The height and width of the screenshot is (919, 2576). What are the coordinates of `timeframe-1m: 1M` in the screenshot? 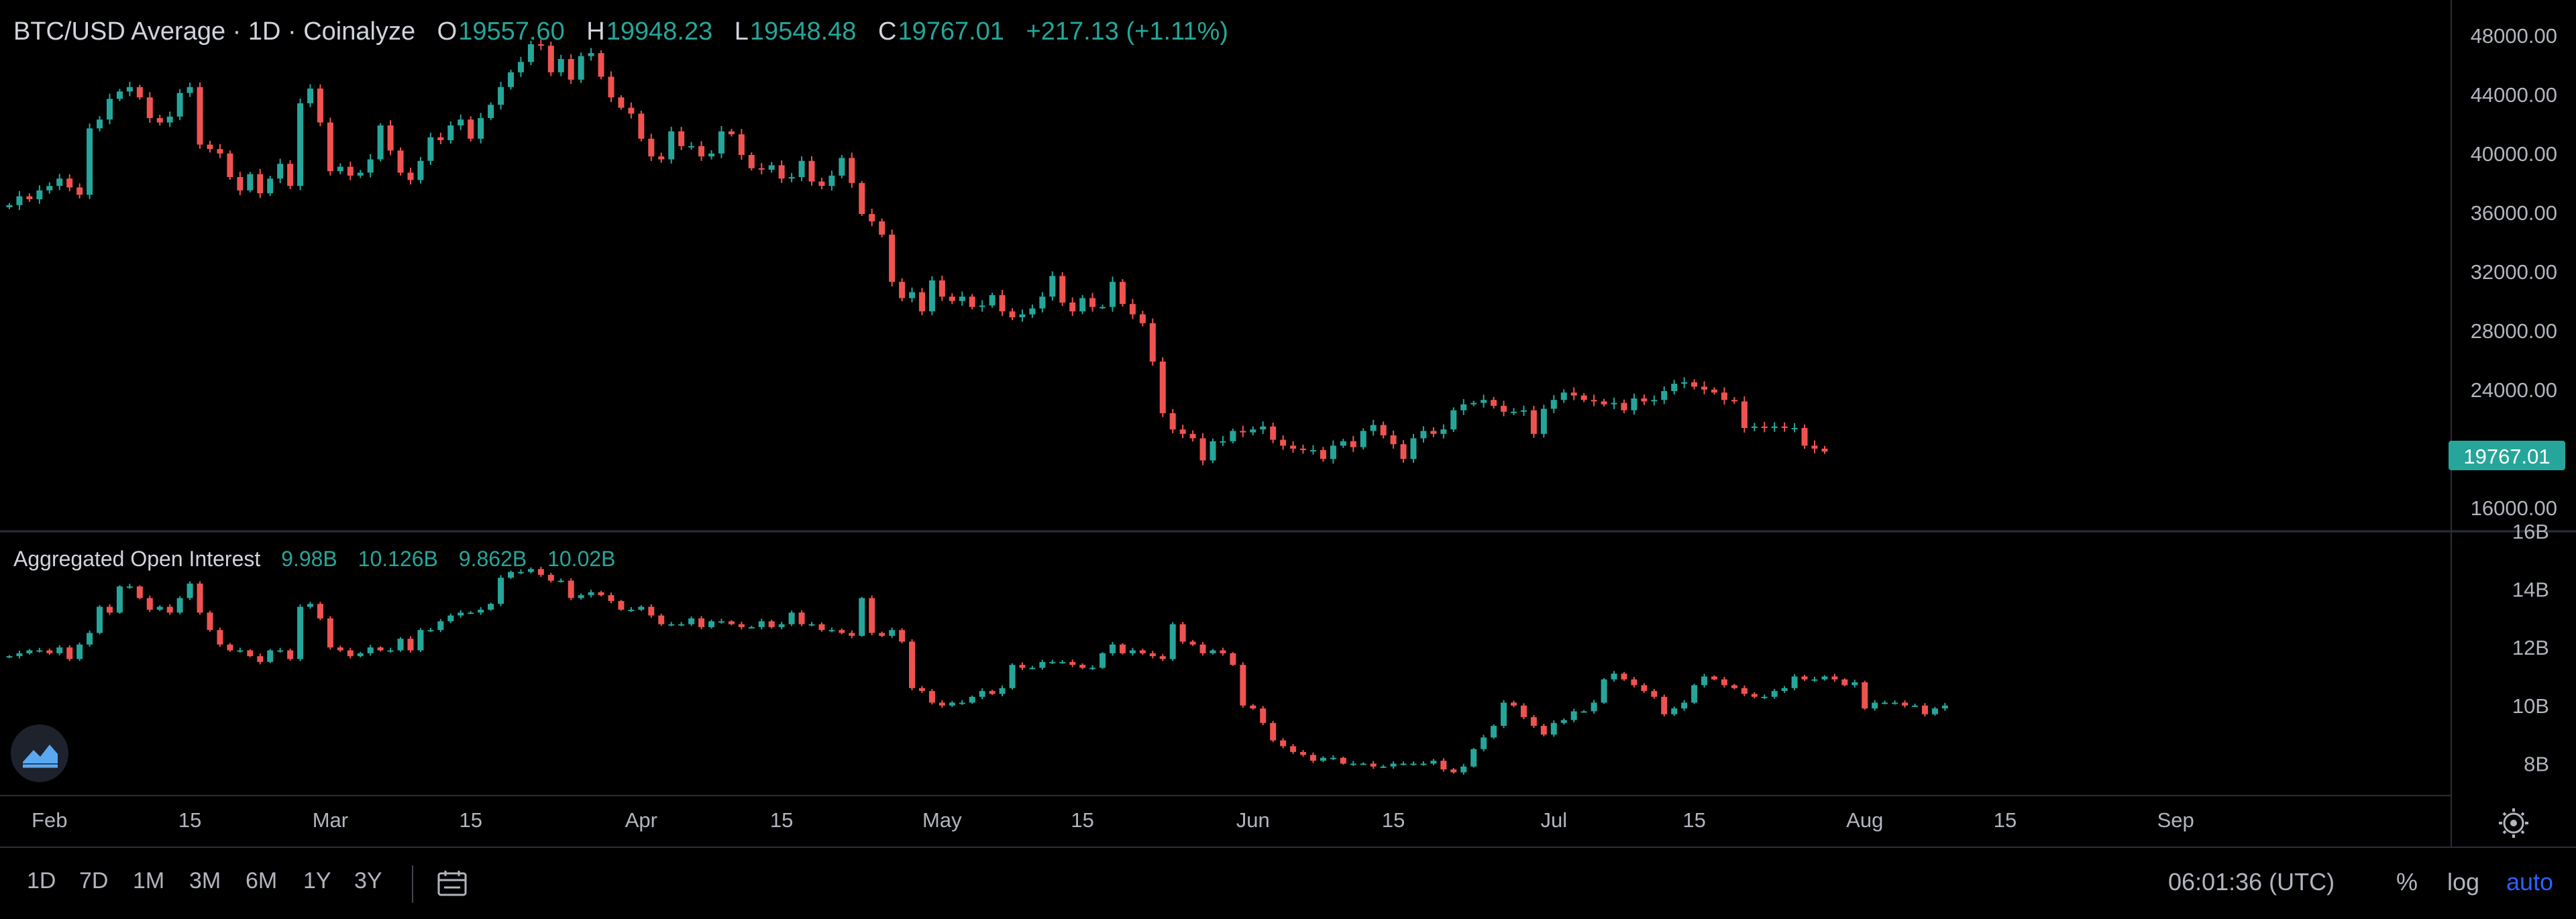 It's located at (149, 881).